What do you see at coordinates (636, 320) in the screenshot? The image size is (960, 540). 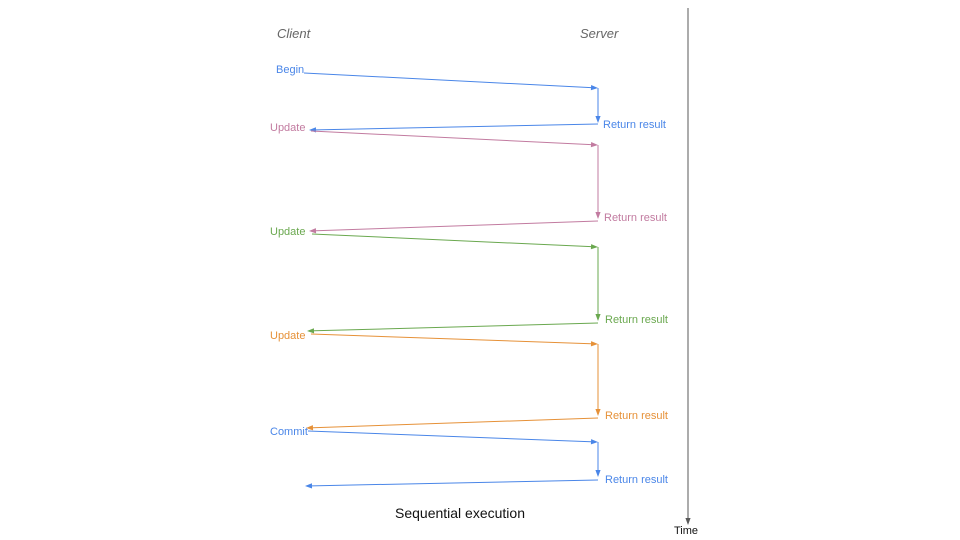 I see `return-result-label-update-2: Return result` at bounding box center [636, 320].